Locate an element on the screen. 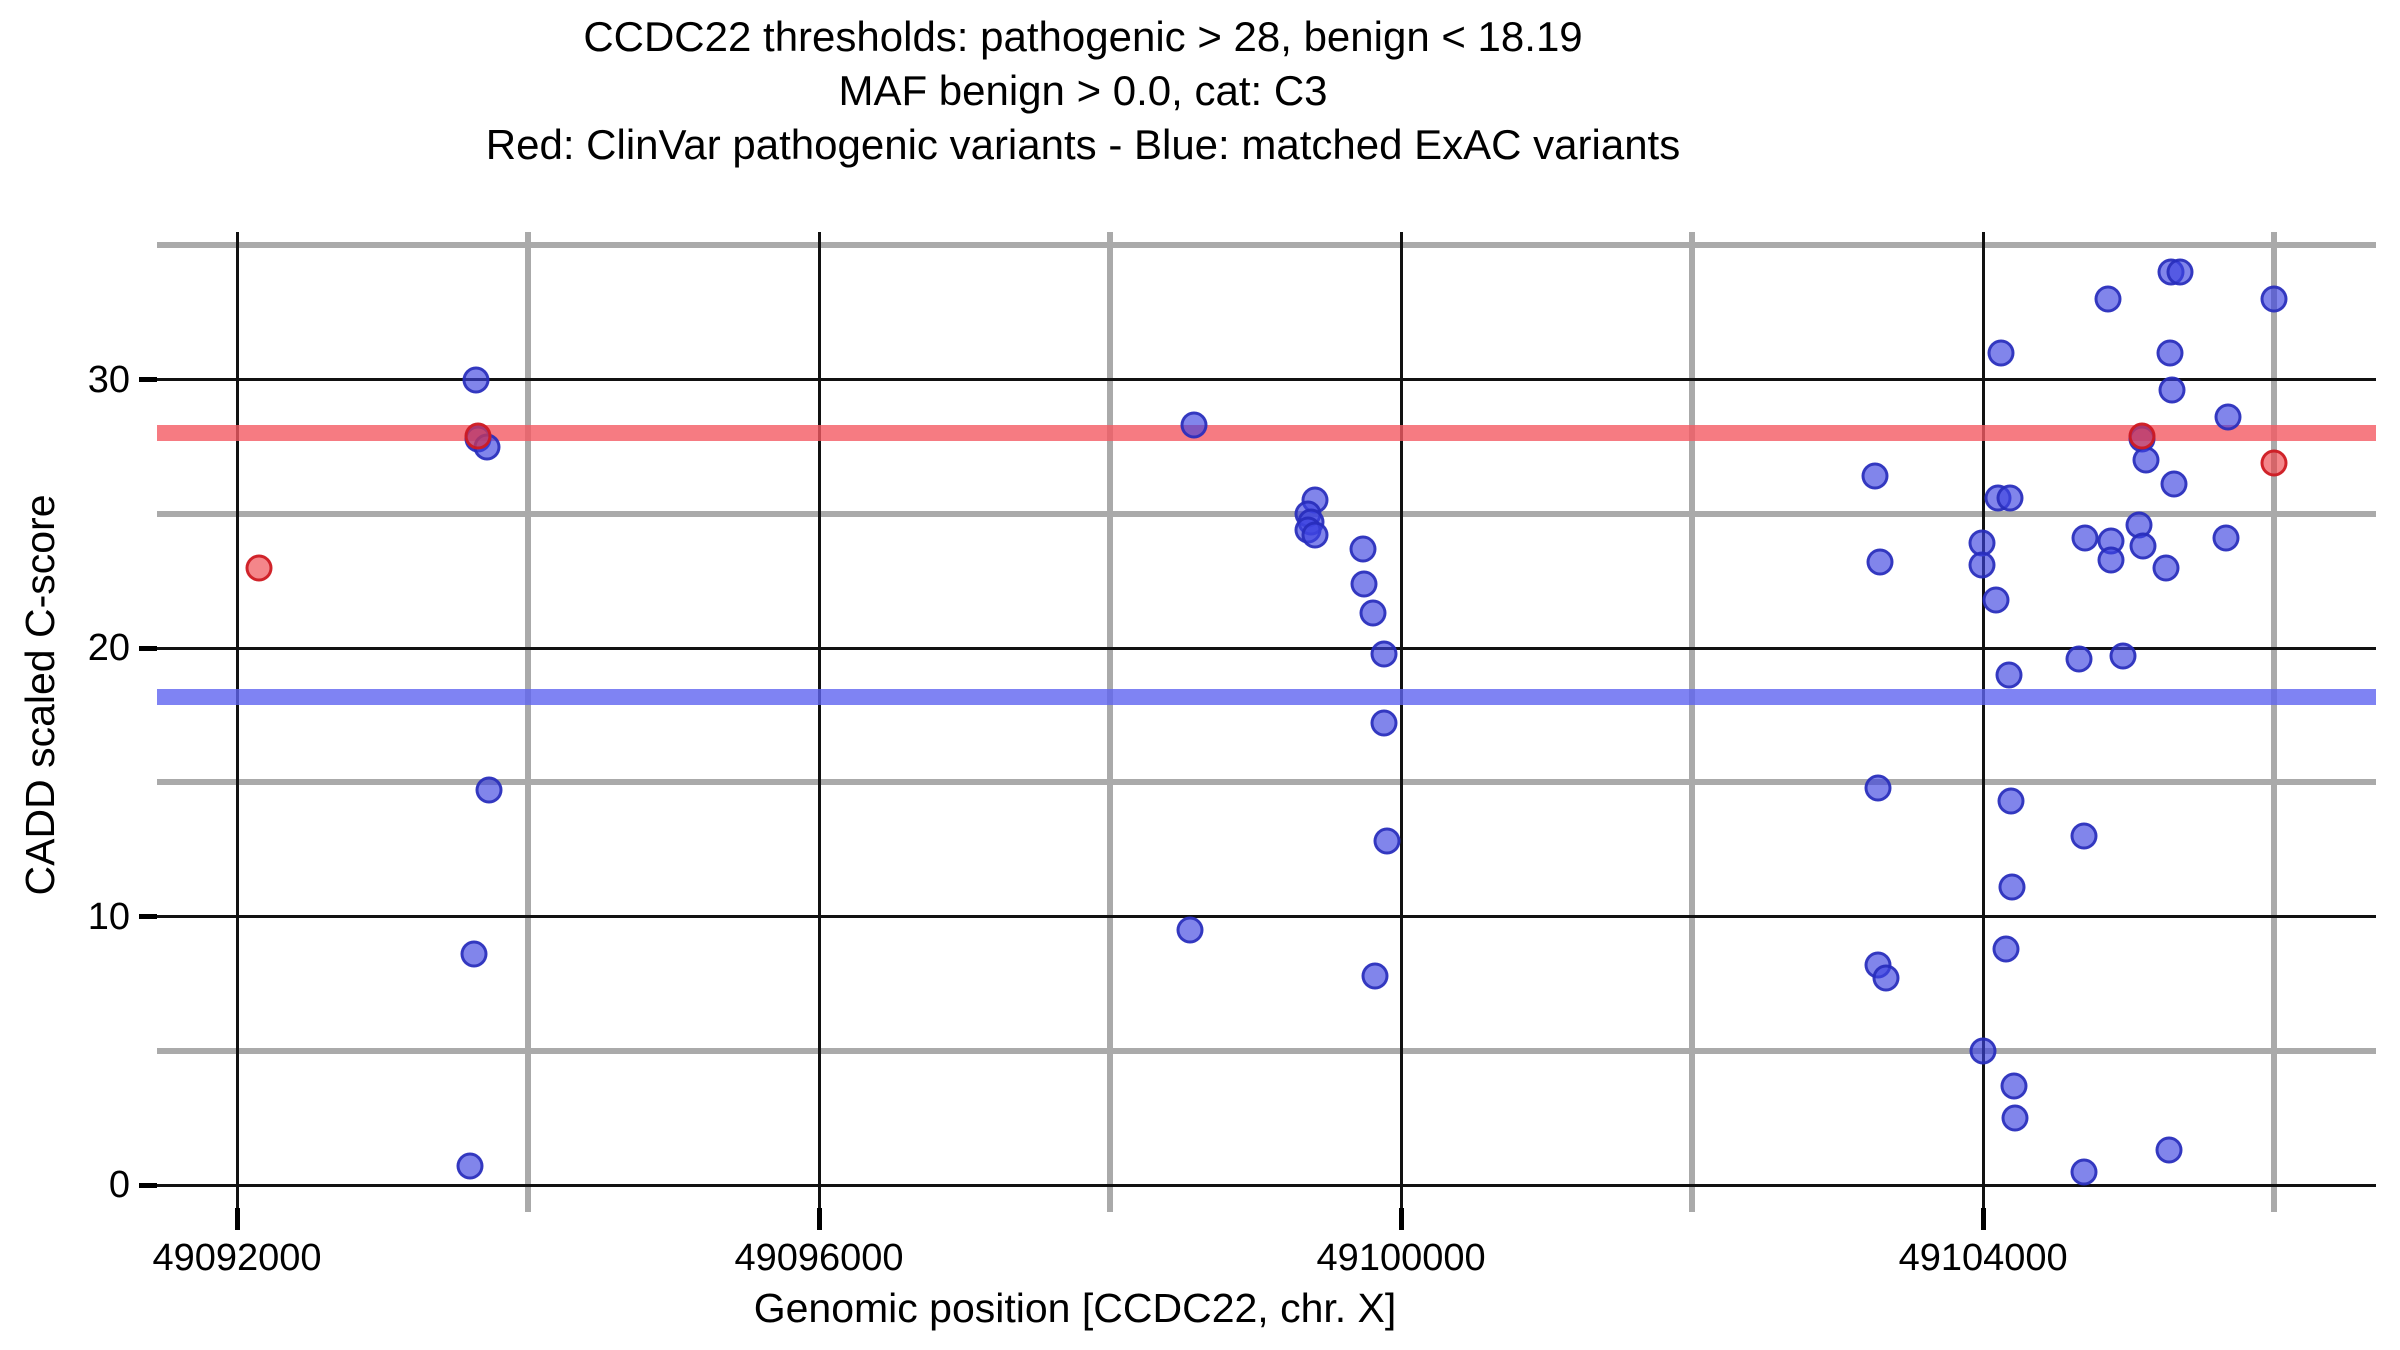  threshold-line-benign-threshold is located at coordinates (1266, 696).